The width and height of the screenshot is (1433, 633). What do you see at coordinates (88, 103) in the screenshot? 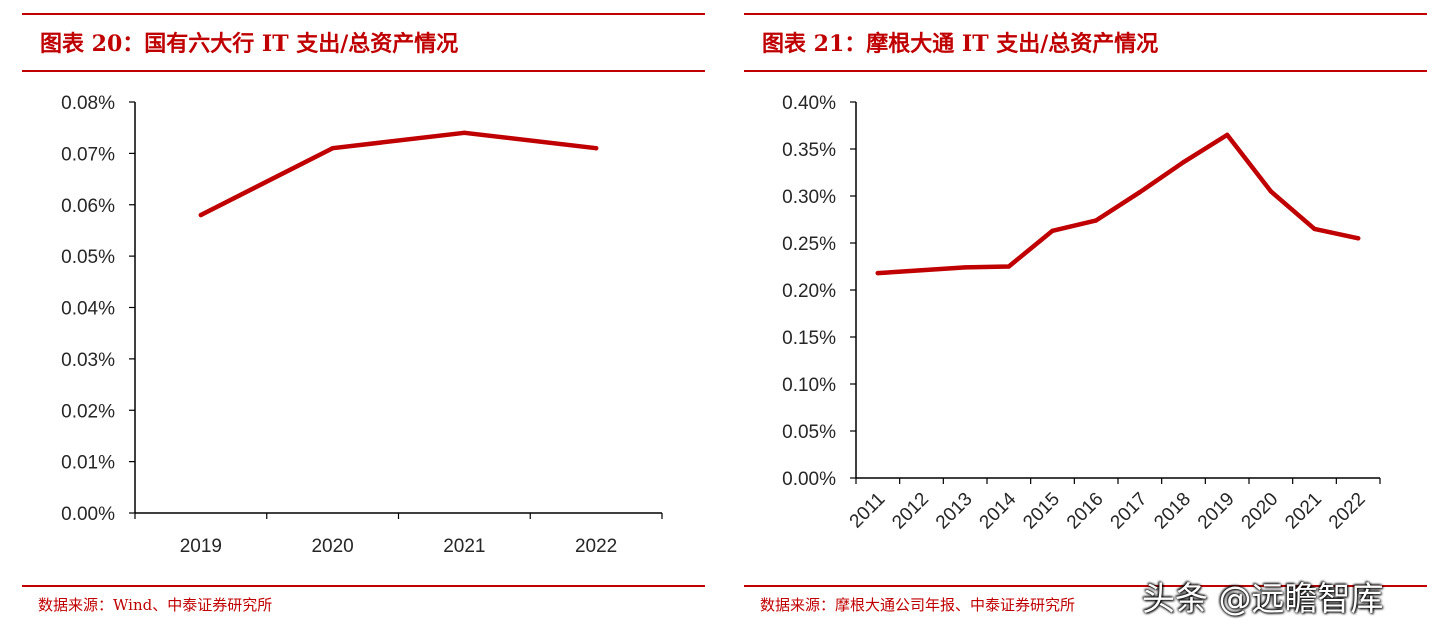
I see `y-tick-label: 0.08%` at bounding box center [88, 103].